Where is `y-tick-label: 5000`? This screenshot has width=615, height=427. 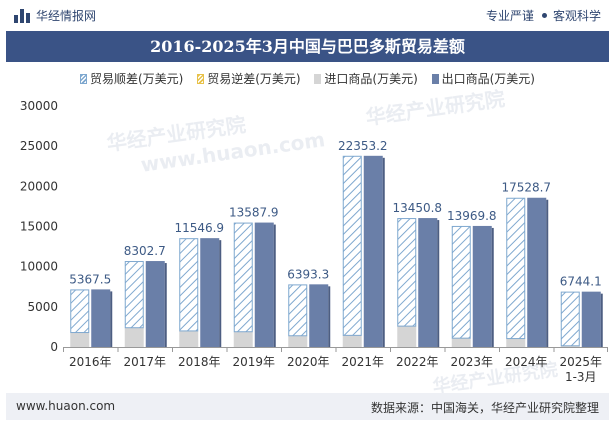 y-tick-label: 5000 is located at coordinates (42, 307).